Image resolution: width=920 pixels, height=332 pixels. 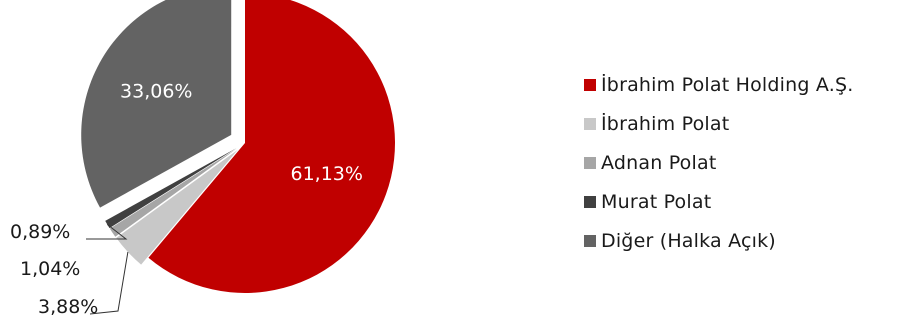 I want to click on slice-label-adnan-polat: 1,04%, so click(x=50, y=269).